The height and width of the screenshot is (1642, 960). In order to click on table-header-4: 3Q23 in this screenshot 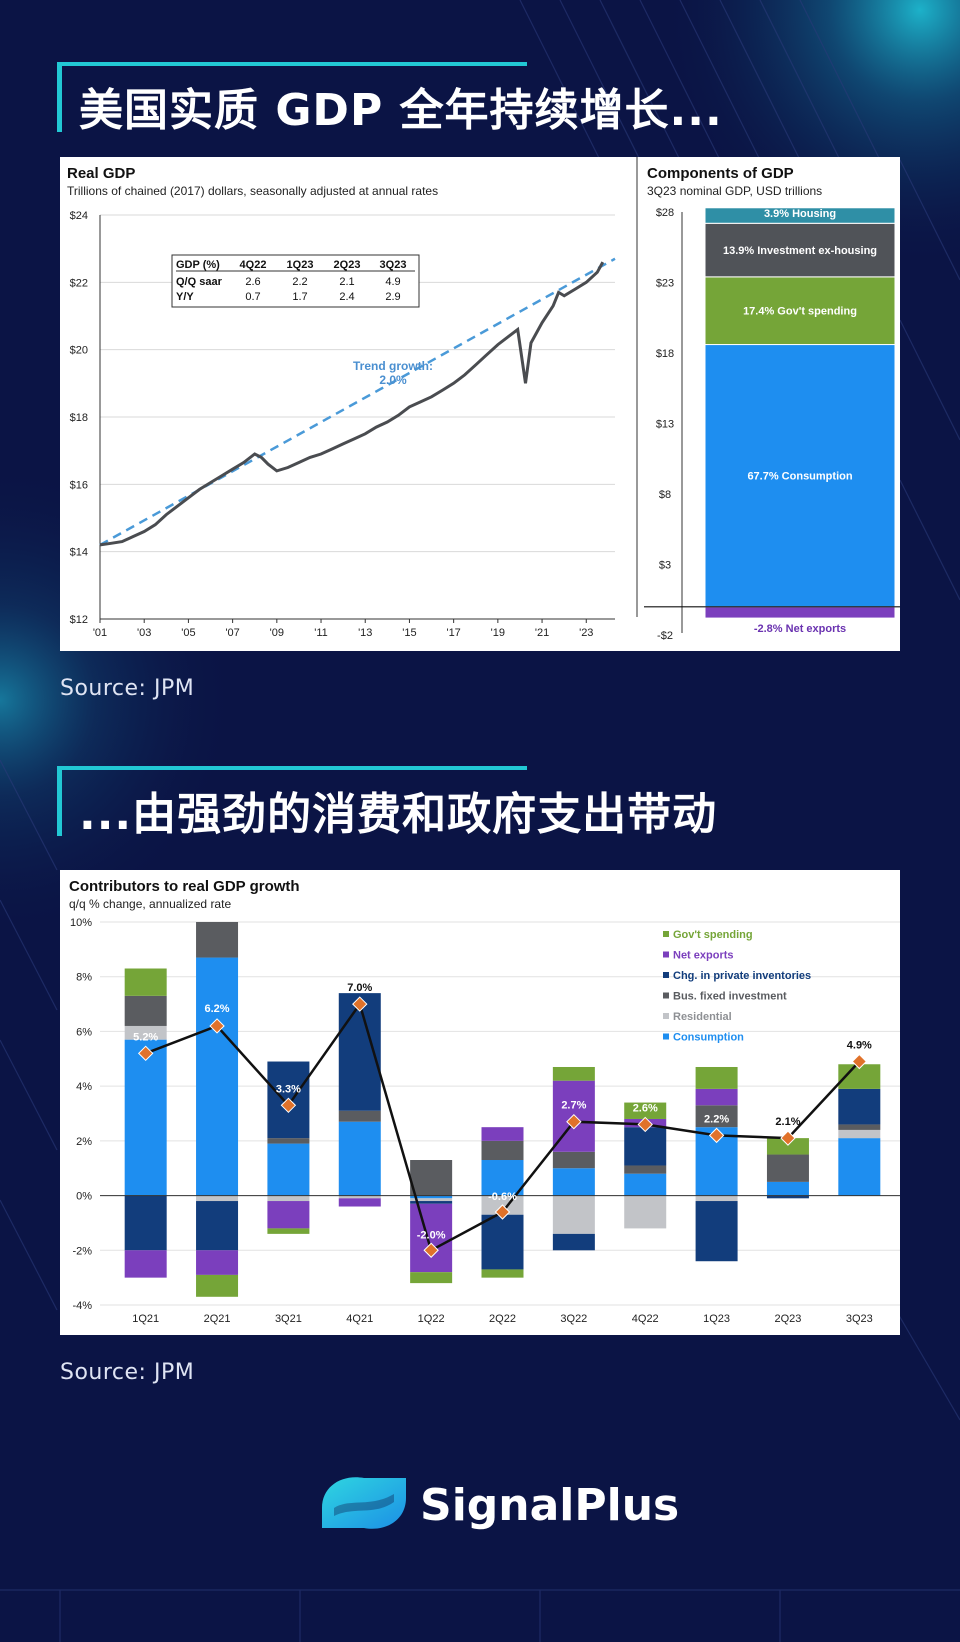, I will do `click(393, 265)`.